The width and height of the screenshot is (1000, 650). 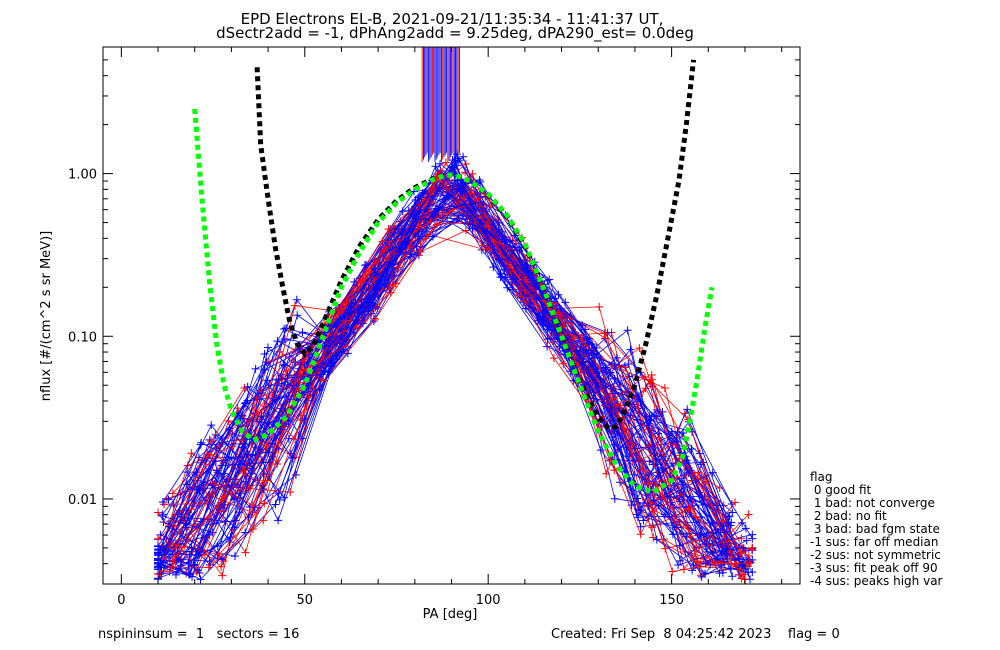 What do you see at coordinates (488, 600) in the screenshot?
I see `x-tick-label: 100` at bounding box center [488, 600].